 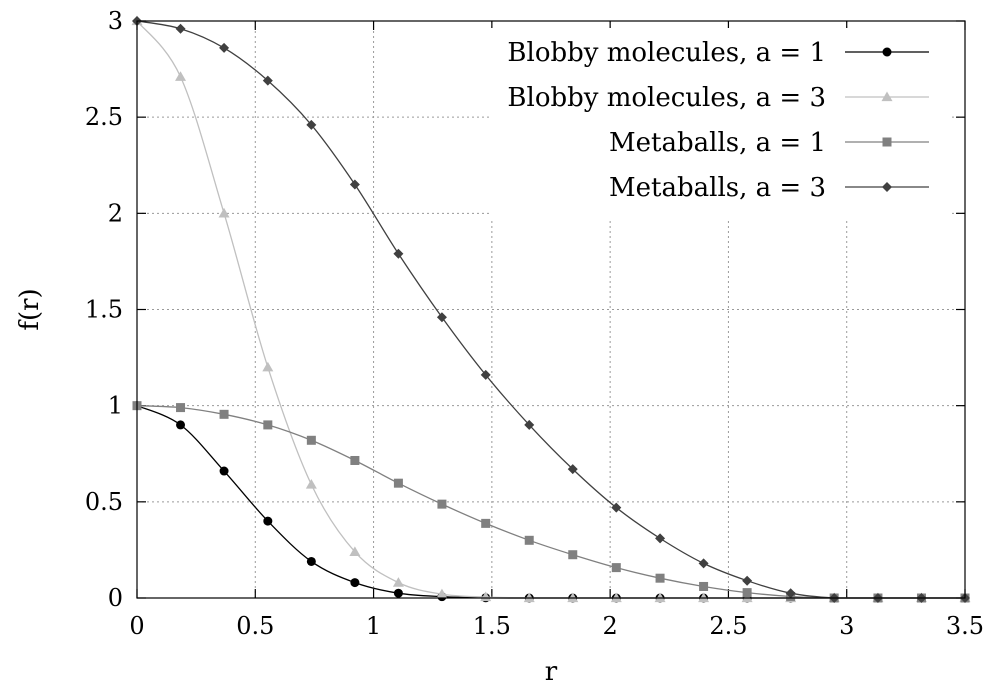 What do you see at coordinates (887, 96) in the screenshot?
I see `data-point-triangle-legend` at bounding box center [887, 96].